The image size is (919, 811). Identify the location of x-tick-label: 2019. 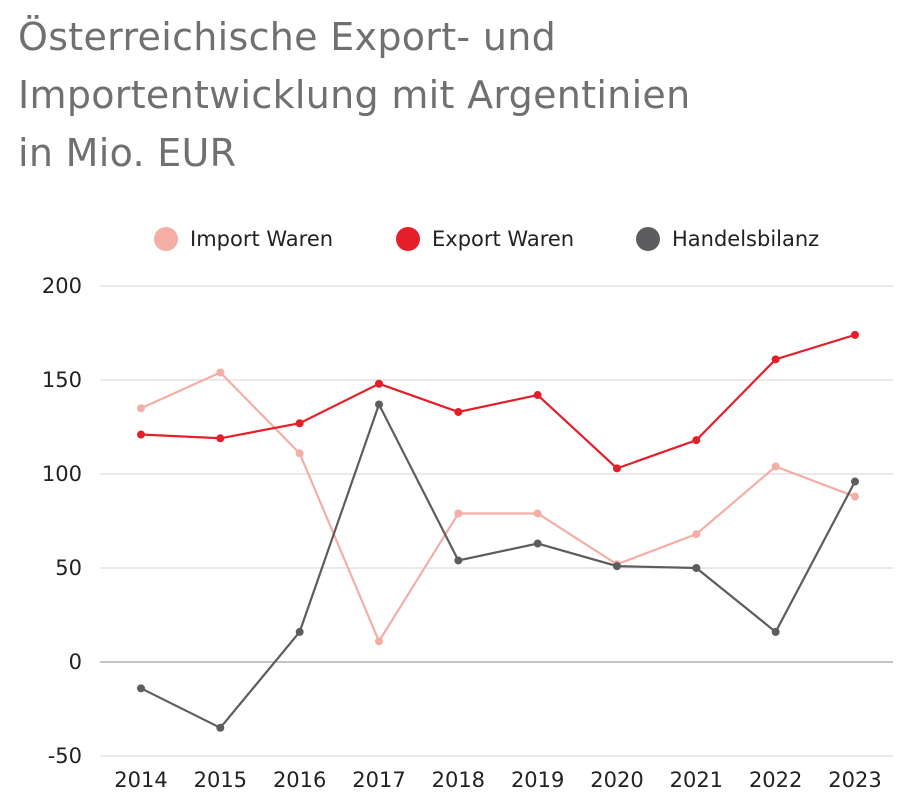
(537, 780).